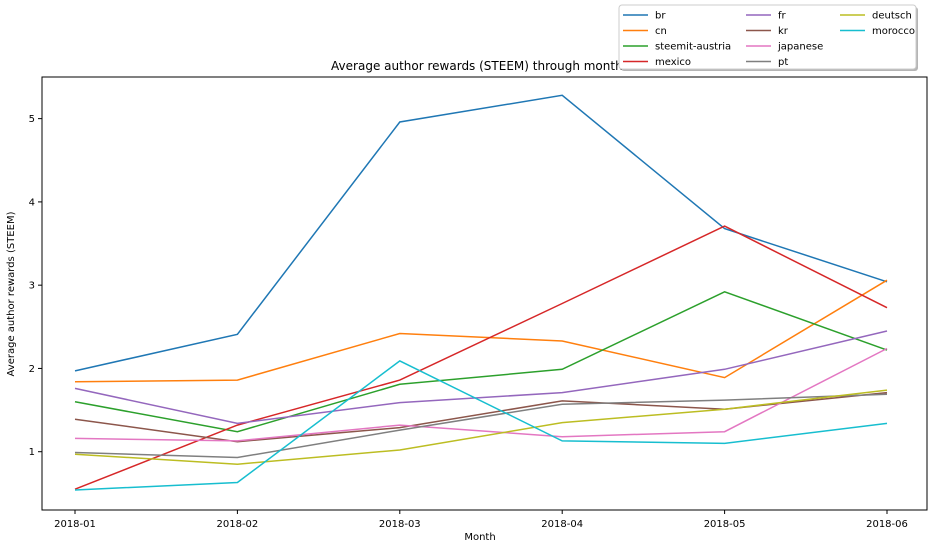  What do you see at coordinates (32, 286) in the screenshot?
I see `y-tick-label: 3` at bounding box center [32, 286].